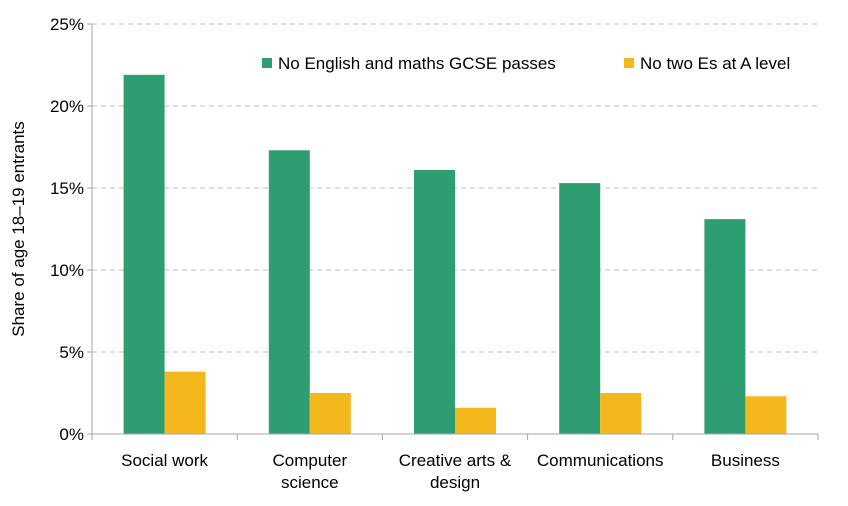  Describe the element at coordinates (67, 106) in the screenshot. I see `y-tick-label: 20%` at that location.